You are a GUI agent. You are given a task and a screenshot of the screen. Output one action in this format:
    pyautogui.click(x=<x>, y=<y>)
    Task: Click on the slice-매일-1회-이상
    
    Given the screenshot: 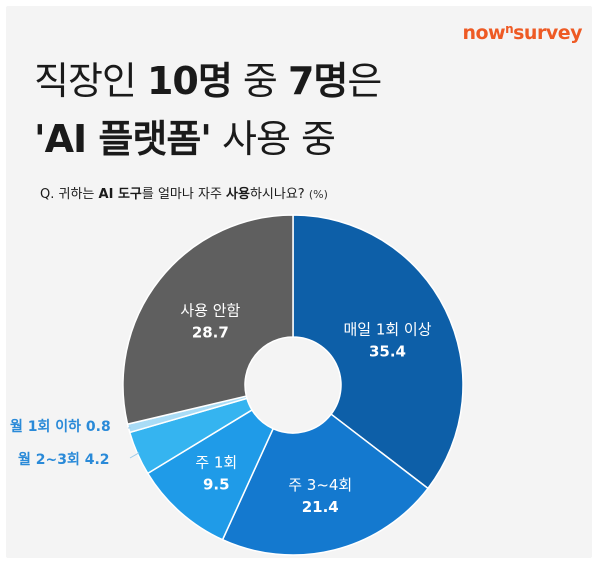 What is the action you would take?
    pyautogui.click(x=378, y=352)
    